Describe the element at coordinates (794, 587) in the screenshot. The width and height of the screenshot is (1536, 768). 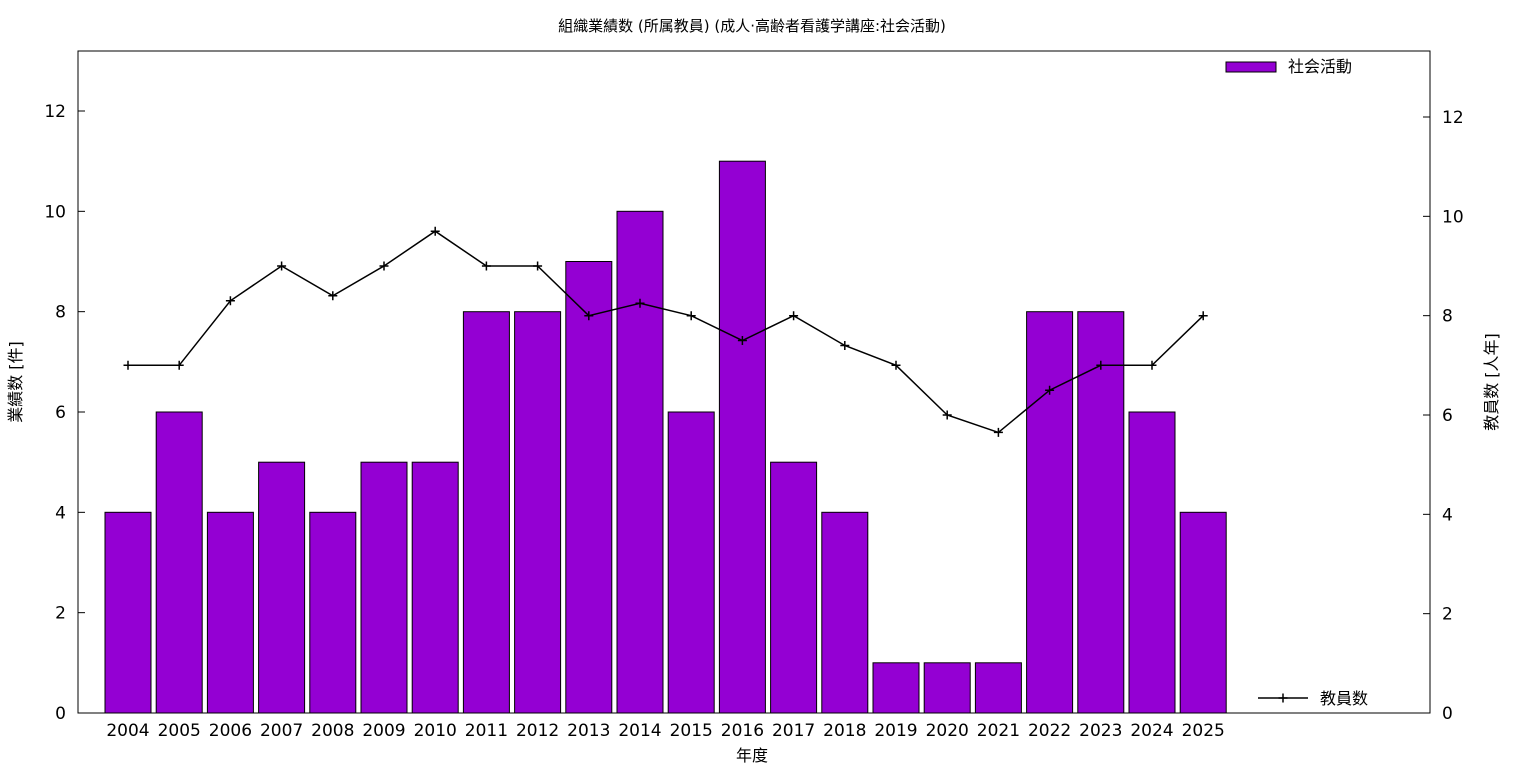
I see `bar-2017` at that location.